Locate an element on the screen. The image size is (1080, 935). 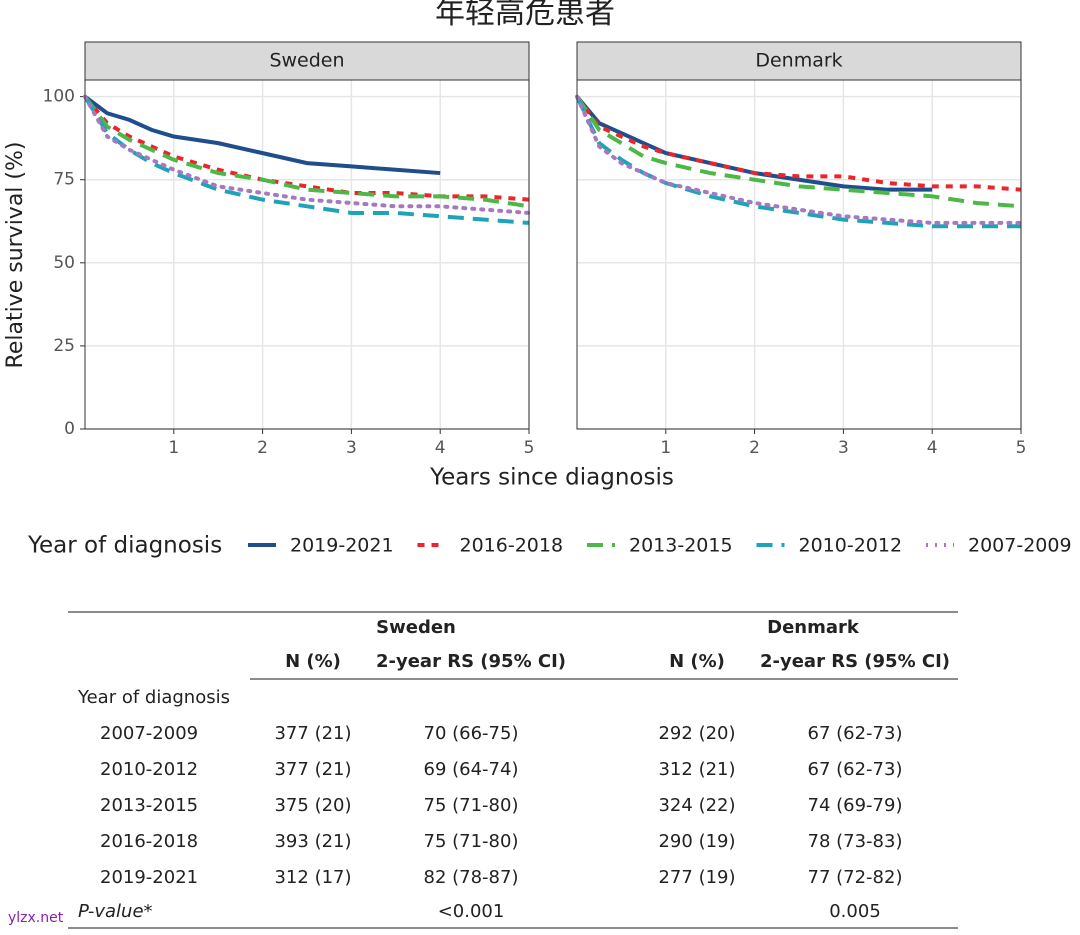
table-cell: 74 (69-79) is located at coordinates (855, 805).